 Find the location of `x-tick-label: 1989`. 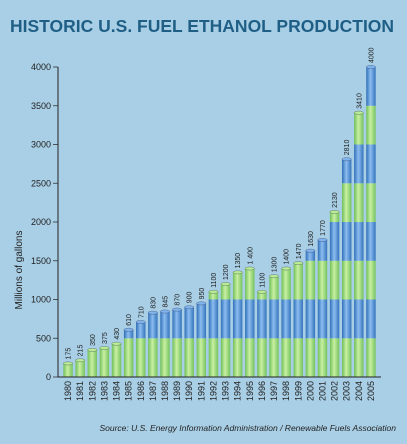

x-tick-label: 1989 is located at coordinates (177, 391).